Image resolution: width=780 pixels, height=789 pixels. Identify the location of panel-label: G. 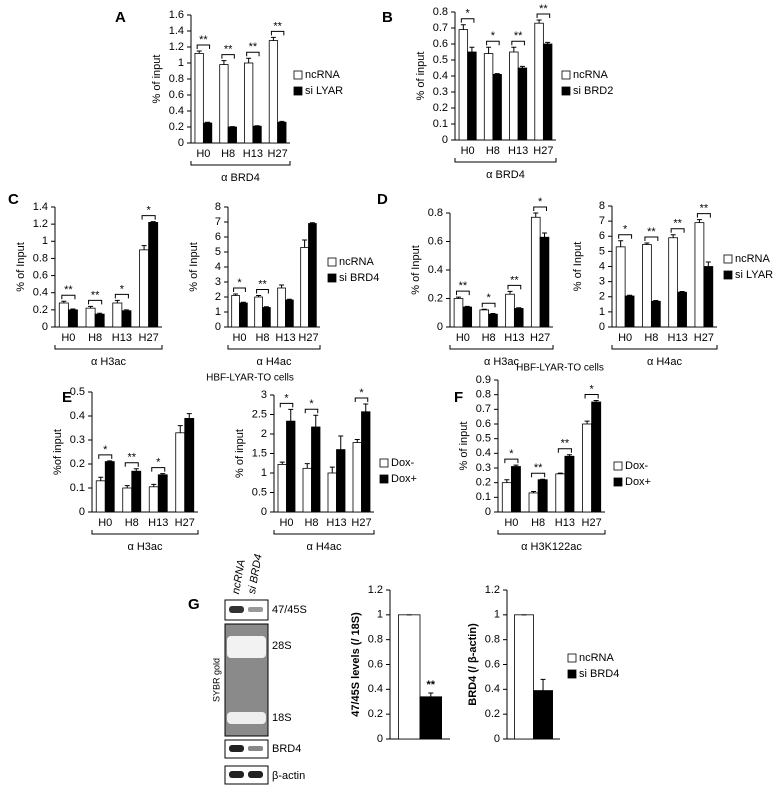
(194, 604).